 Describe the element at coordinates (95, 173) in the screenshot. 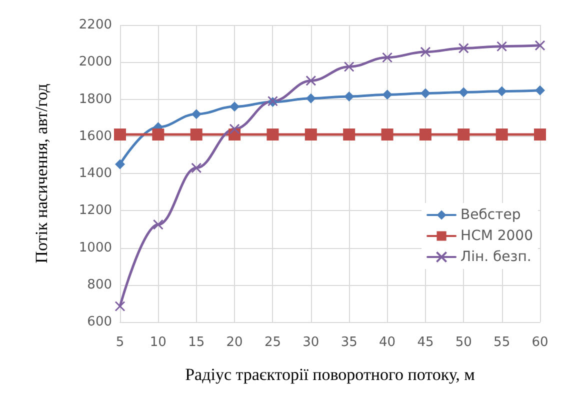

I see `y-tick-label: 1400` at that location.